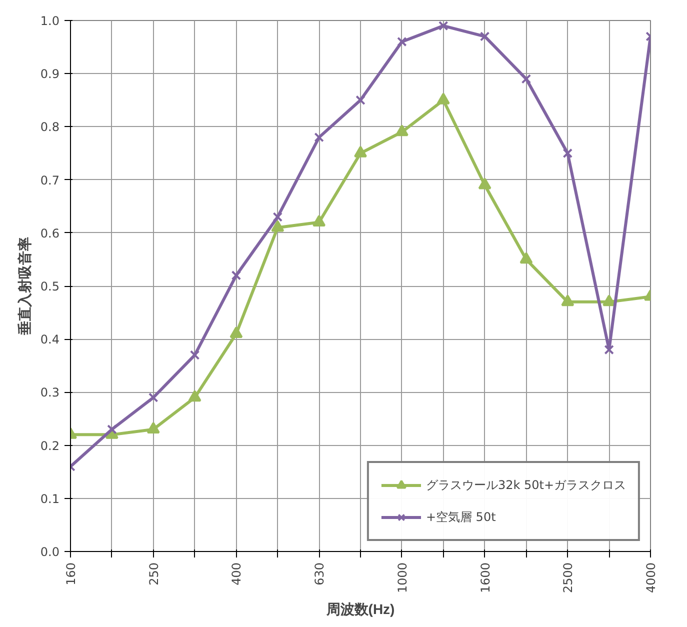  I want to click on y-tick-label: 0.4, so click(50, 339).